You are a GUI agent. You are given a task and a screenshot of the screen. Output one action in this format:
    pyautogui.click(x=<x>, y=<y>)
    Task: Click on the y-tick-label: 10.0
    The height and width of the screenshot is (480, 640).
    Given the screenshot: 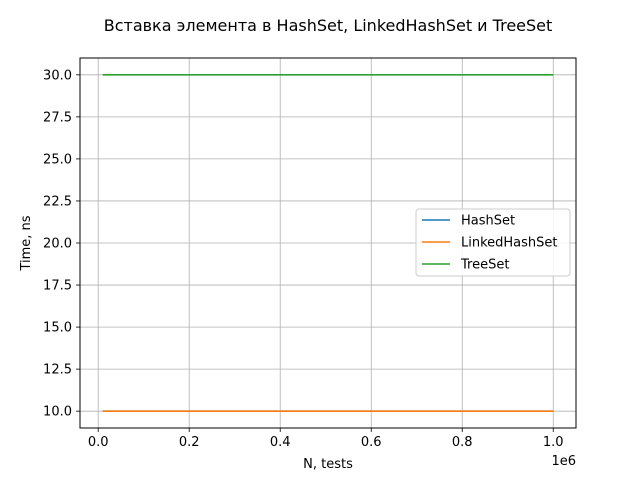 What is the action you would take?
    pyautogui.click(x=57, y=412)
    